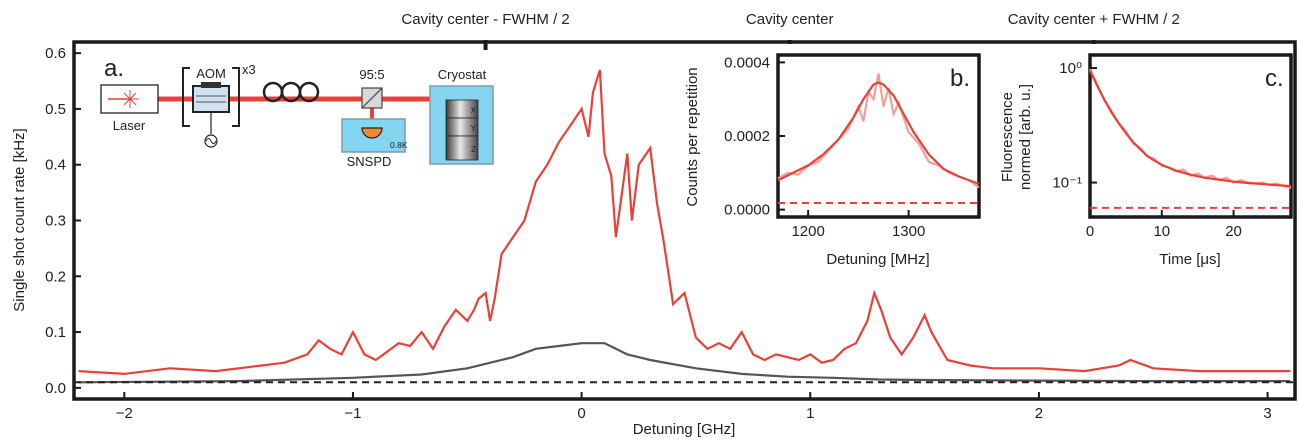 The height and width of the screenshot is (441, 1298). I want to click on inset-c-y-axis-label-2: normed [arb. u.], so click(1025, 137).